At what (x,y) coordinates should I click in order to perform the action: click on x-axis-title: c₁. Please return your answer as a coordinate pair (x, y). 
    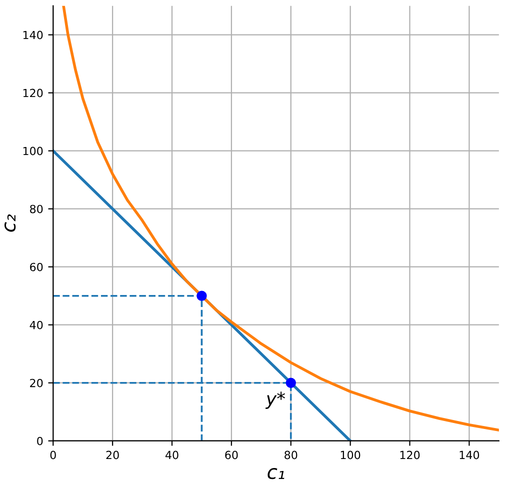
    Looking at the image, I should click on (276, 474).